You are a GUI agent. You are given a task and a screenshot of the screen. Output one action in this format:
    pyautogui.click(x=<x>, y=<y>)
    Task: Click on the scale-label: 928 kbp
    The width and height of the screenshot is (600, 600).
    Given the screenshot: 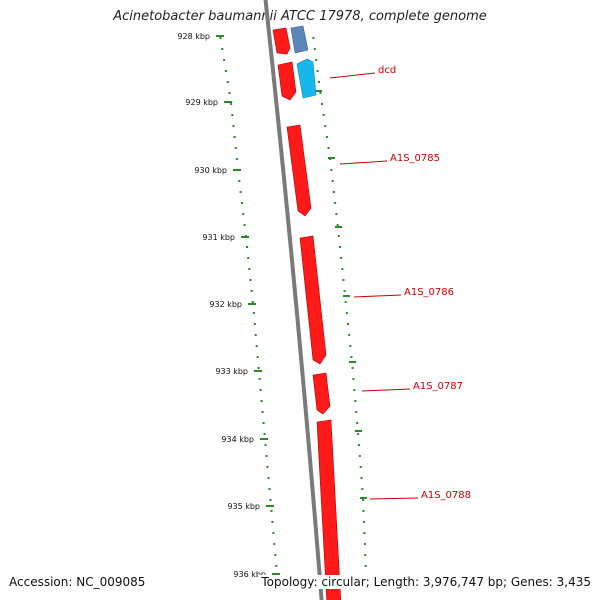 What is the action you would take?
    pyautogui.click(x=193, y=36)
    